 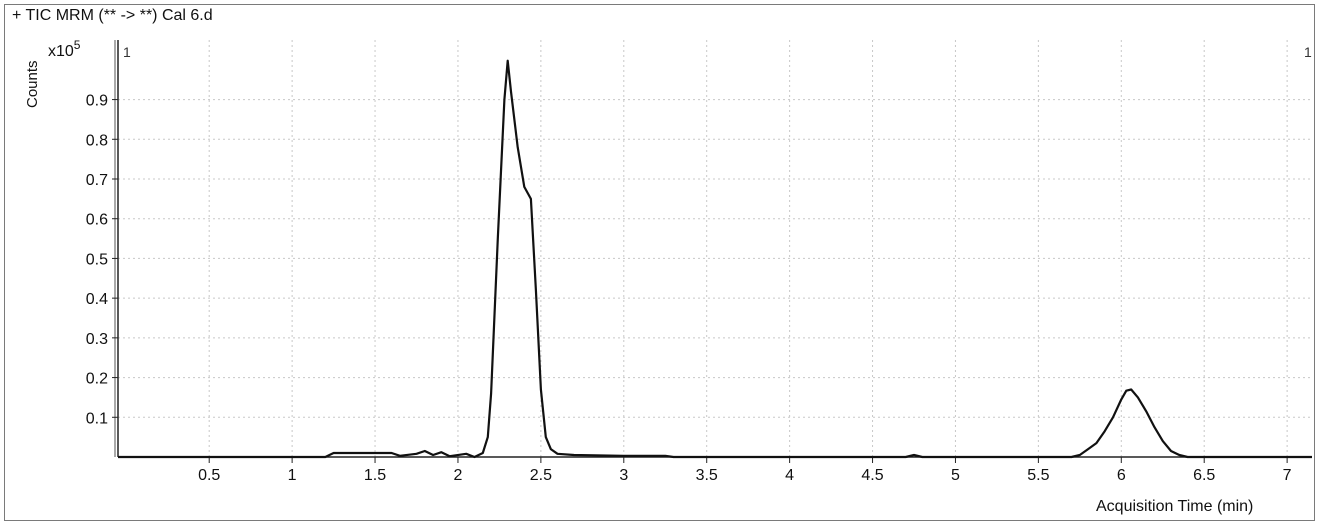 What do you see at coordinates (1308, 52) in the screenshot?
I see `trace-marker-right: 1` at bounding box center [1308, 52].